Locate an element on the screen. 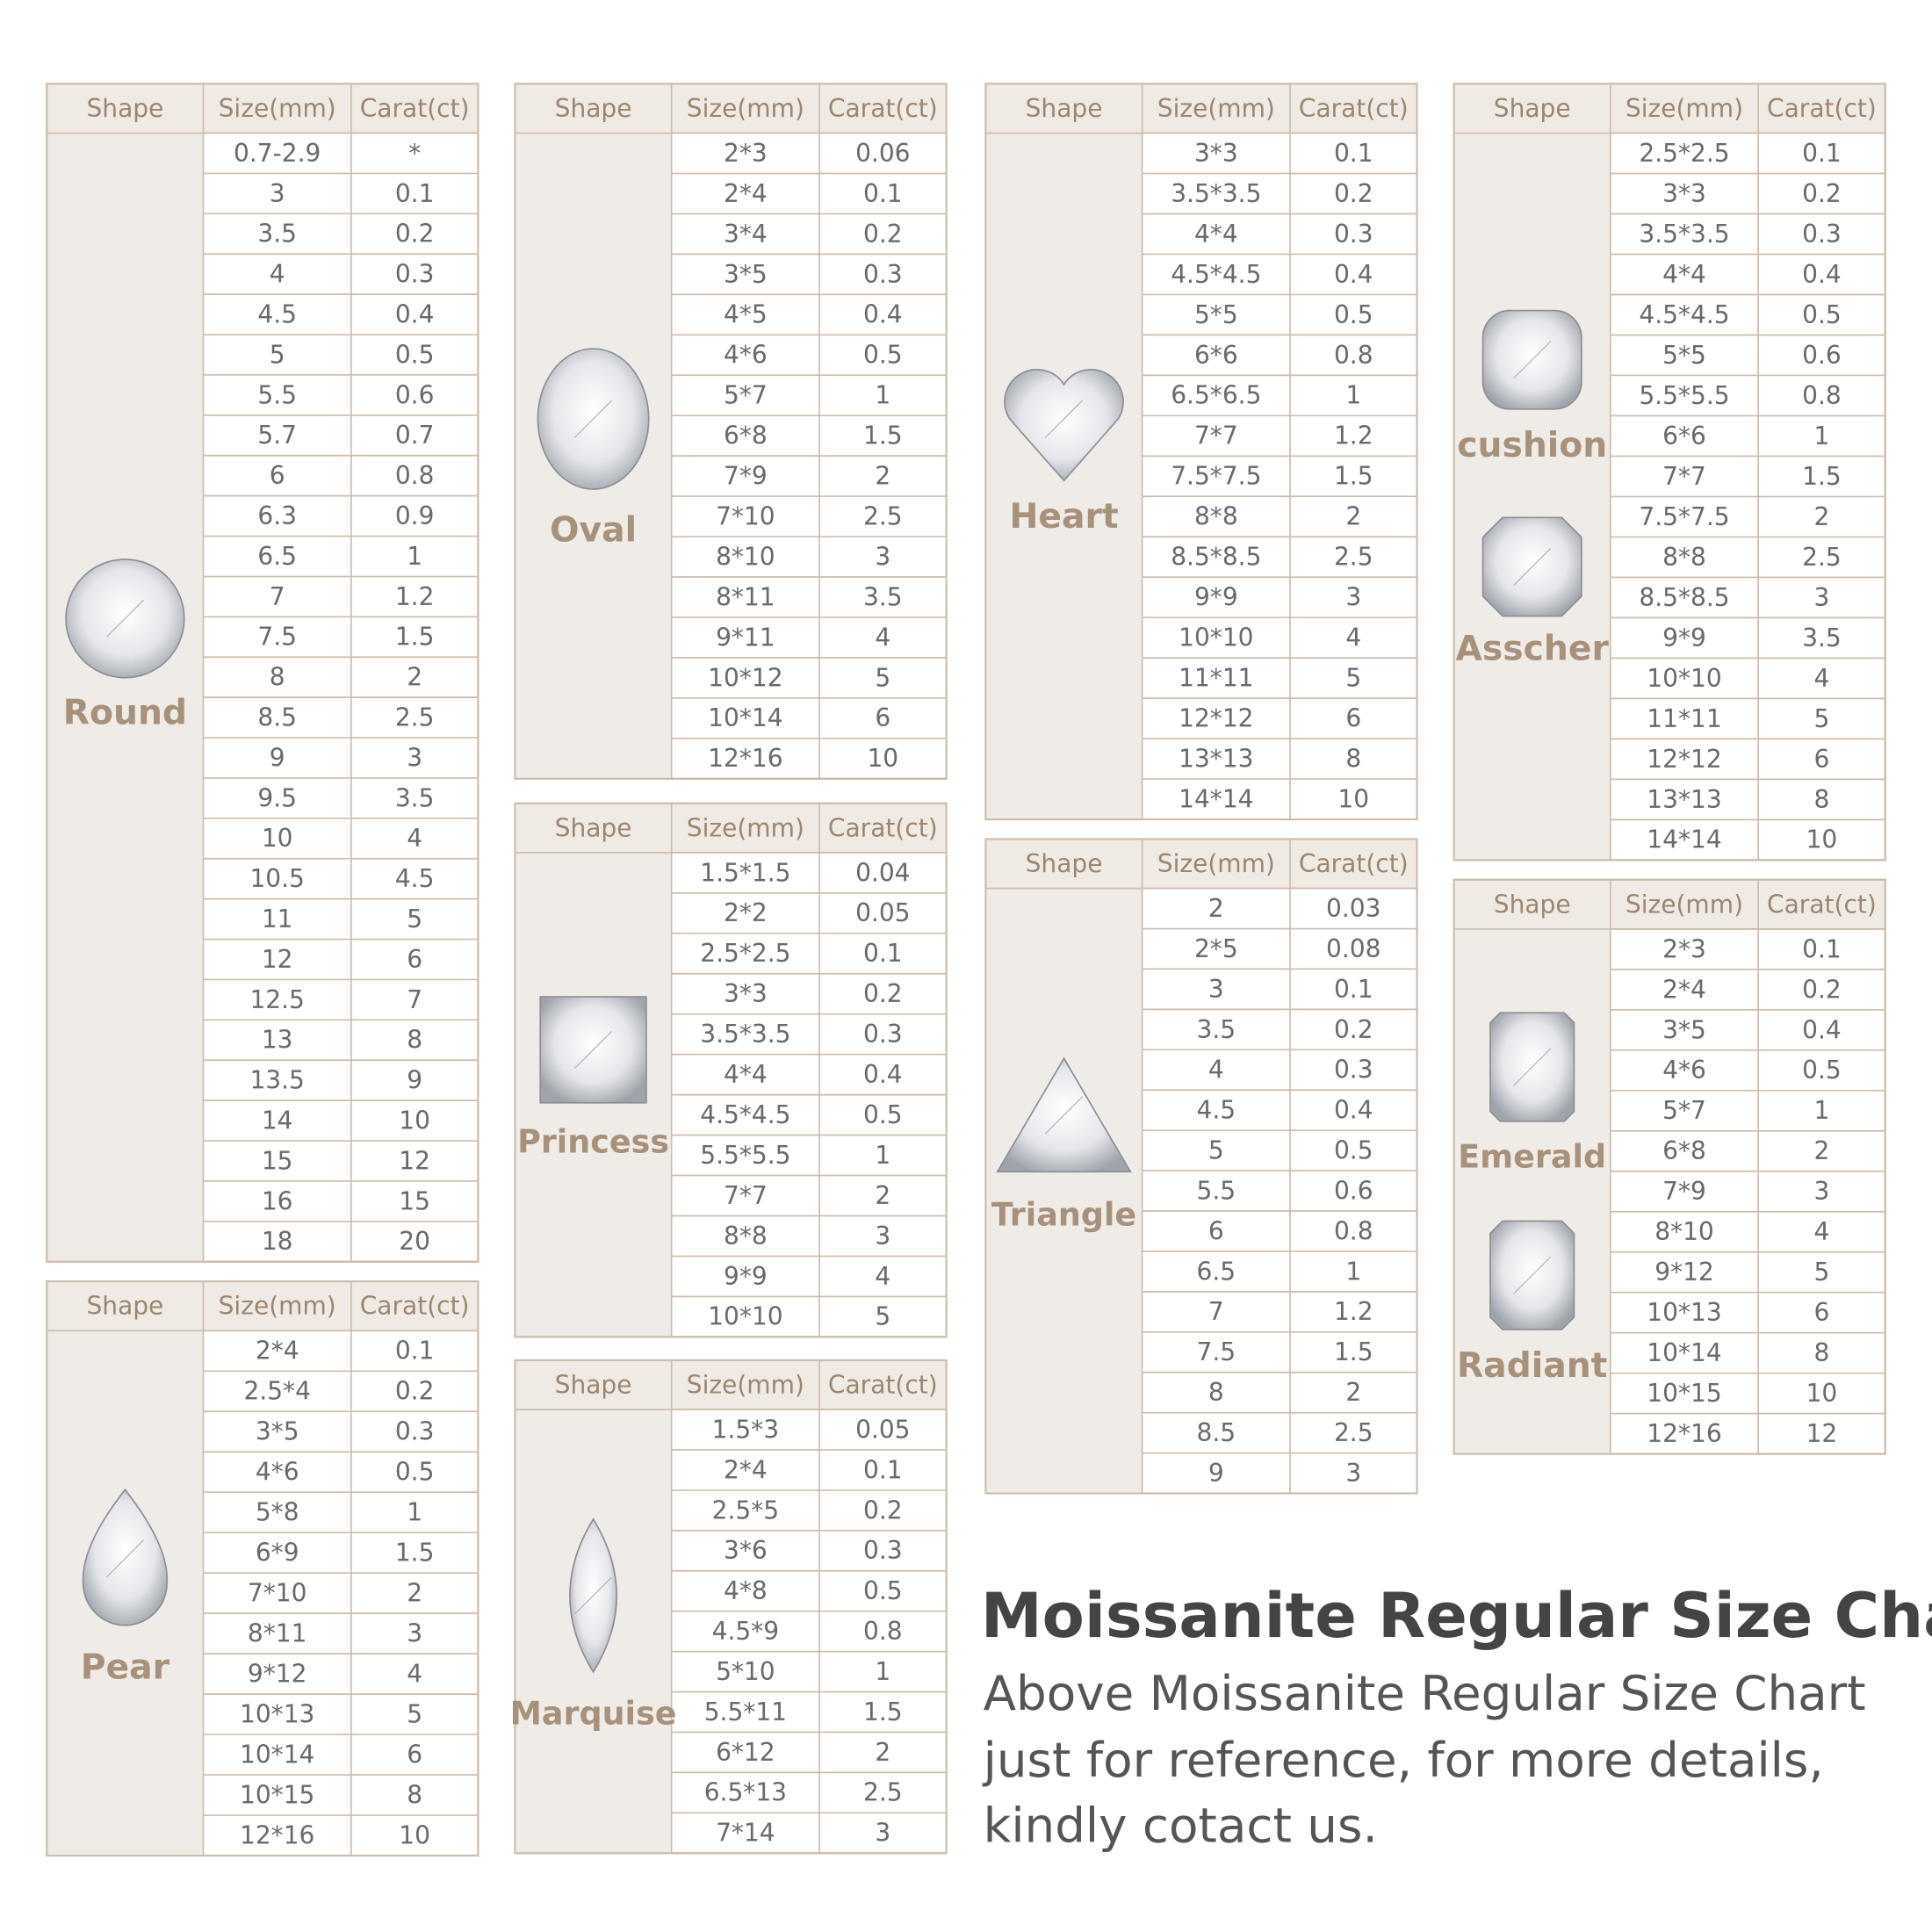  table-cell: 12*16 is located at coordinates (277, 1835).